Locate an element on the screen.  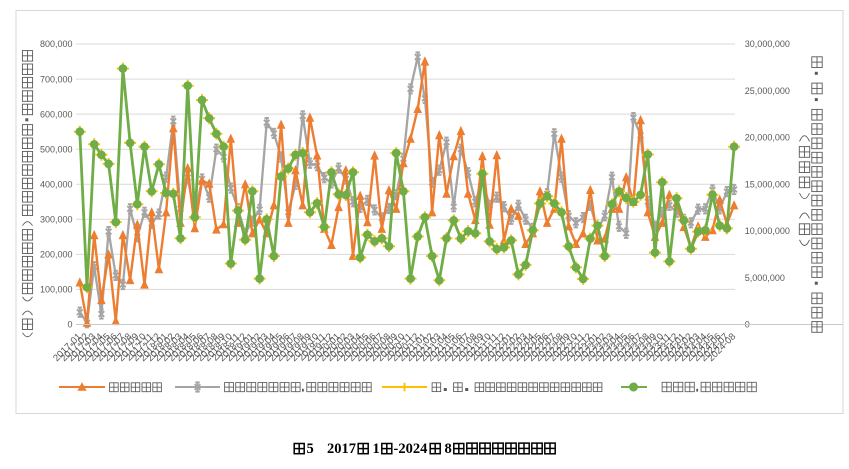
svg-text: 300,000 is located at coordinates (56, 220).